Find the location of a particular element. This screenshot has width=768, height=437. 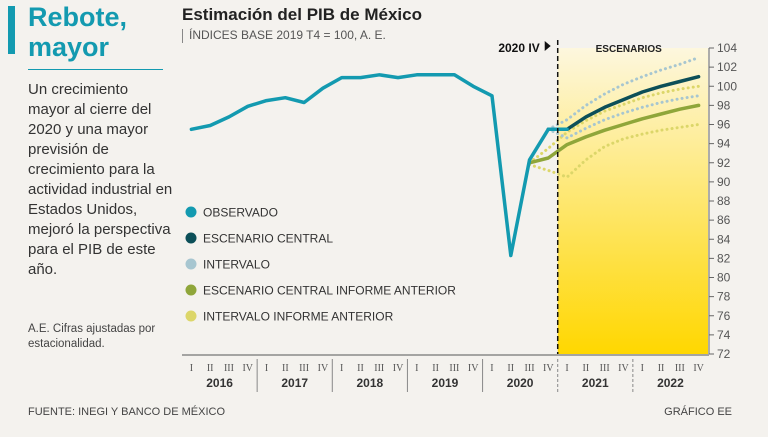

legend-label: OBSERVADO is located at coordinates (240, 213).